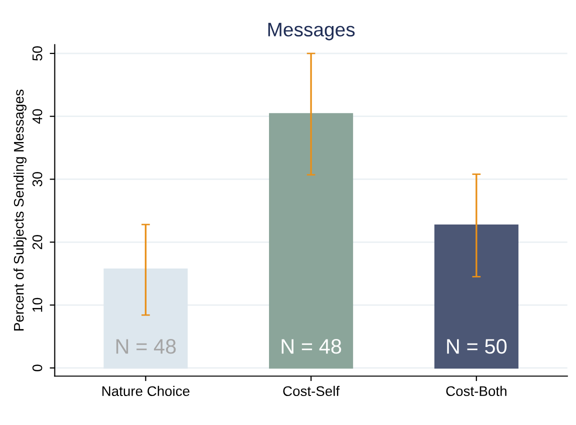 This screenshot has width=576, height=425. Describe the element at coordinates (311, 31) in the screenshot. I see `chart-title: Messages` at that location.